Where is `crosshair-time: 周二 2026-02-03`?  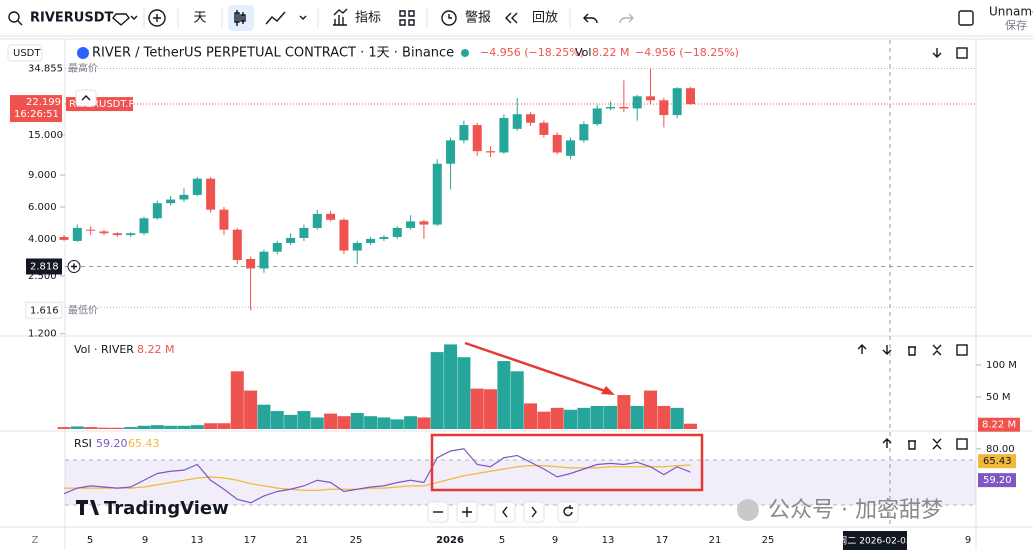
crosshair-time: 周二 2026-02-03 is located at coordinates (874, 541).